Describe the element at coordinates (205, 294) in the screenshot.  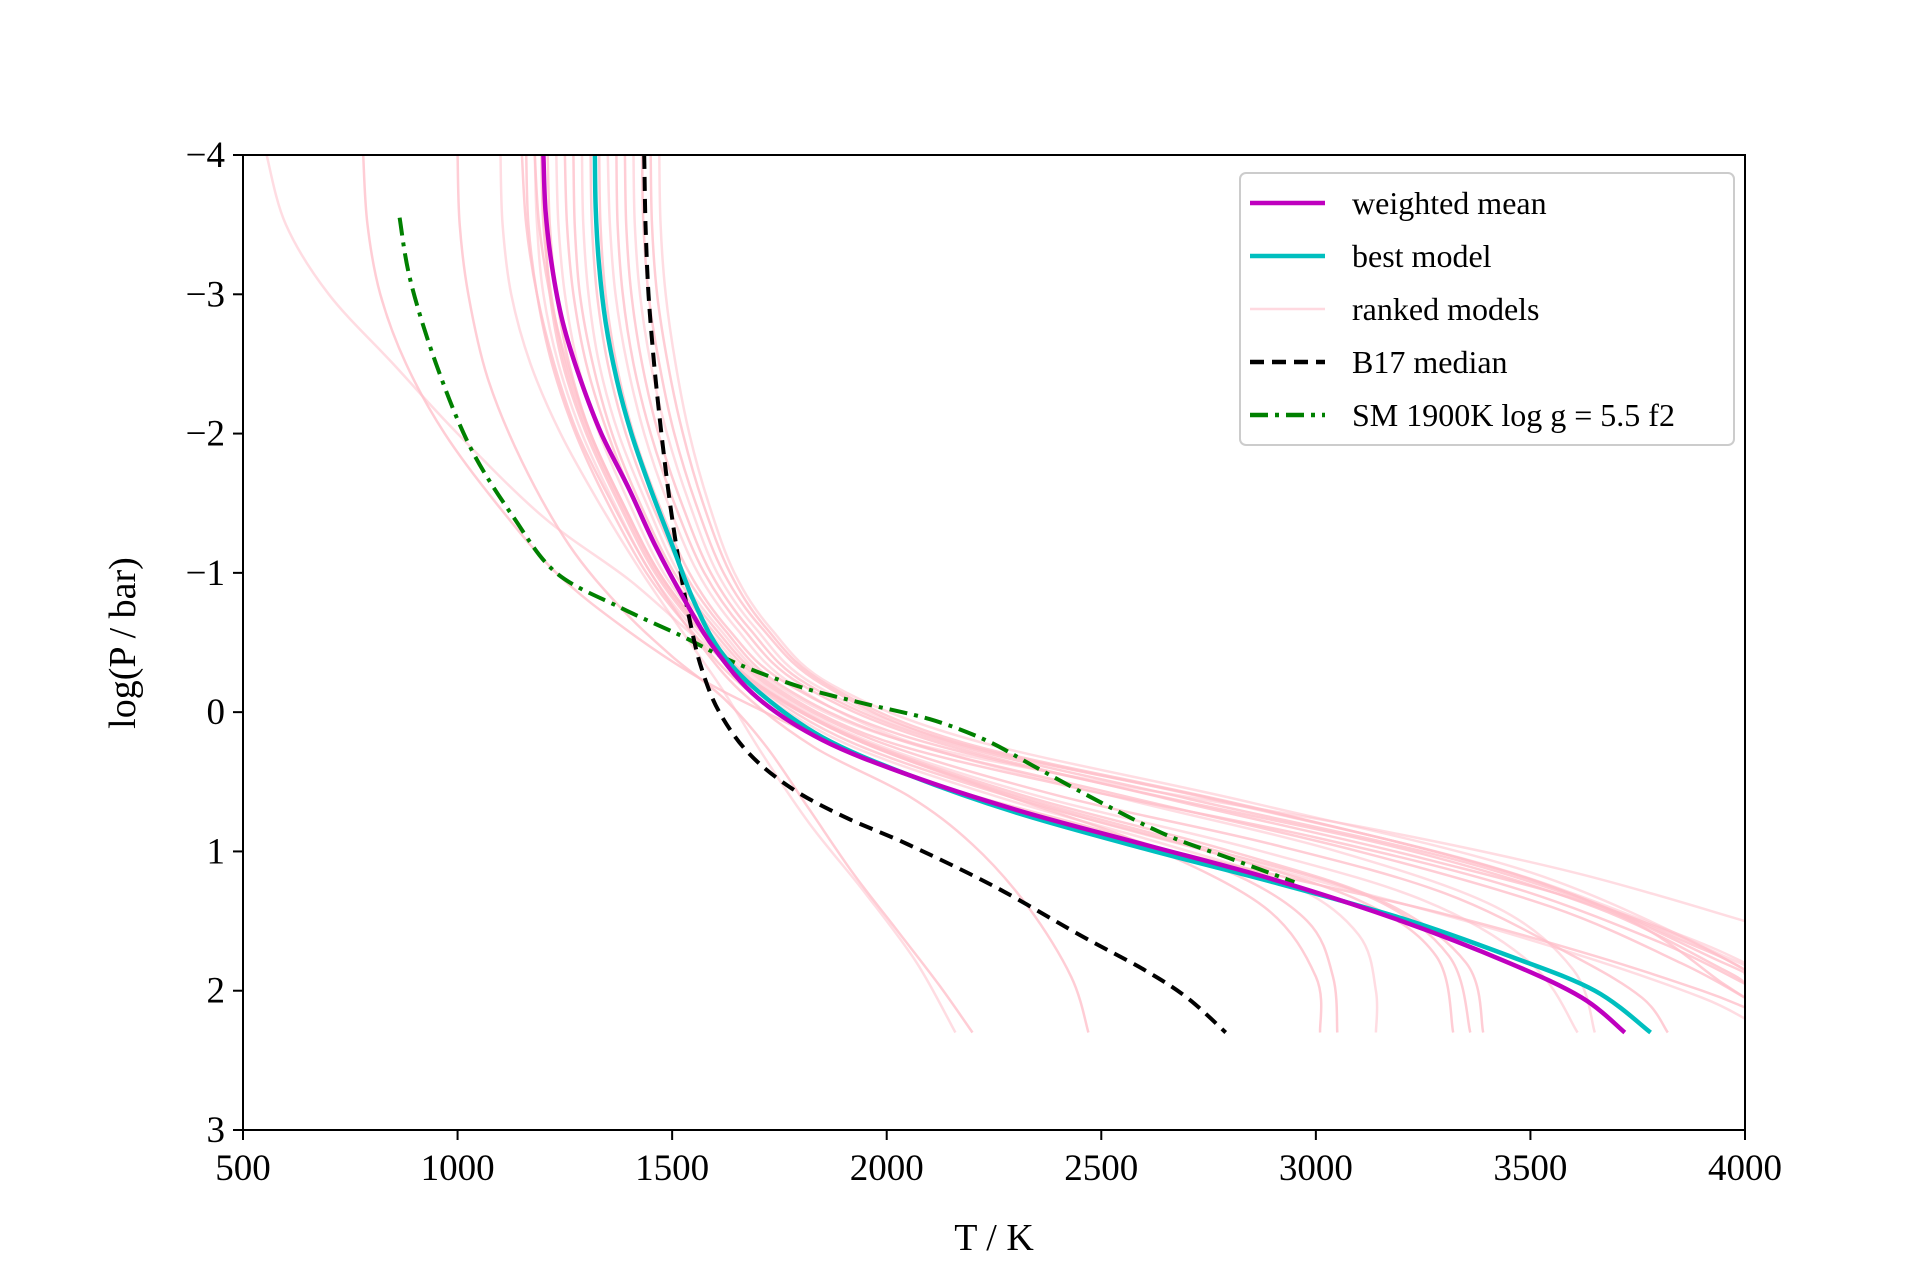
I see `y-tick-label: −3` at that location.